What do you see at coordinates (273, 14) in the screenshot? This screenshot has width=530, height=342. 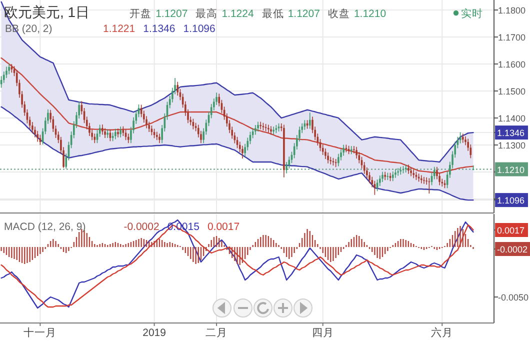 I see `annotation: 最低` at bounding box center [273, 14].